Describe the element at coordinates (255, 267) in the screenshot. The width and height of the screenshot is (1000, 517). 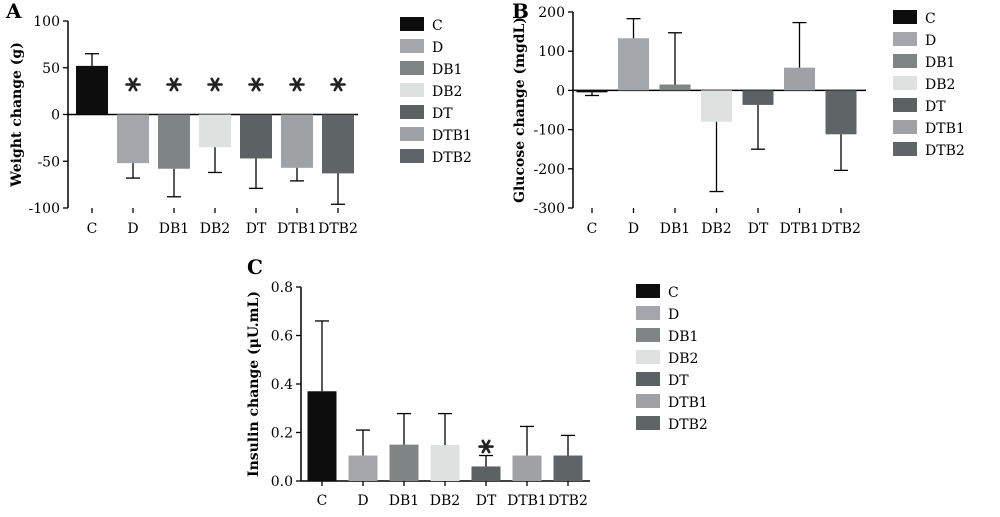
I see `panel-label: C` at that location.